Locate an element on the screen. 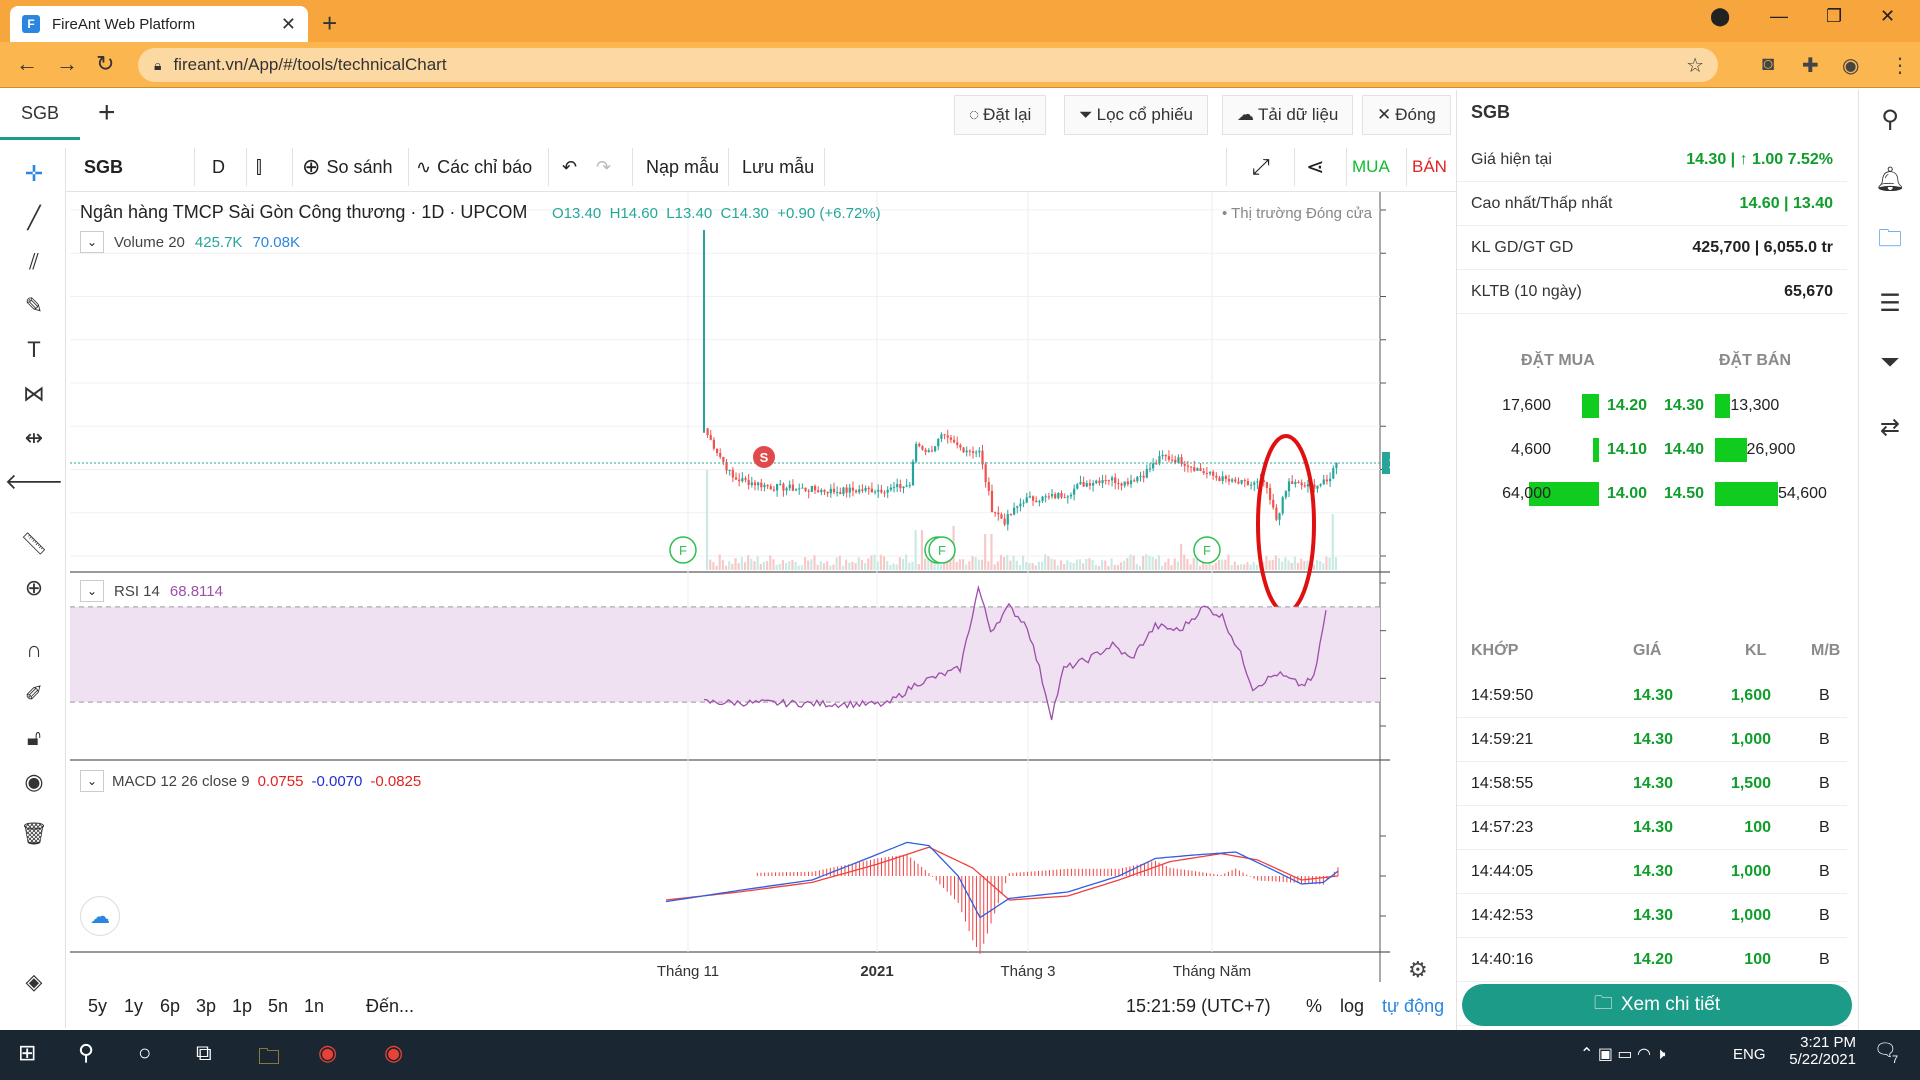 Image resolution: width=1920 pixels, height=1080 pixels. close-window-icon: ✕ is located at coordinates (1888, 16).